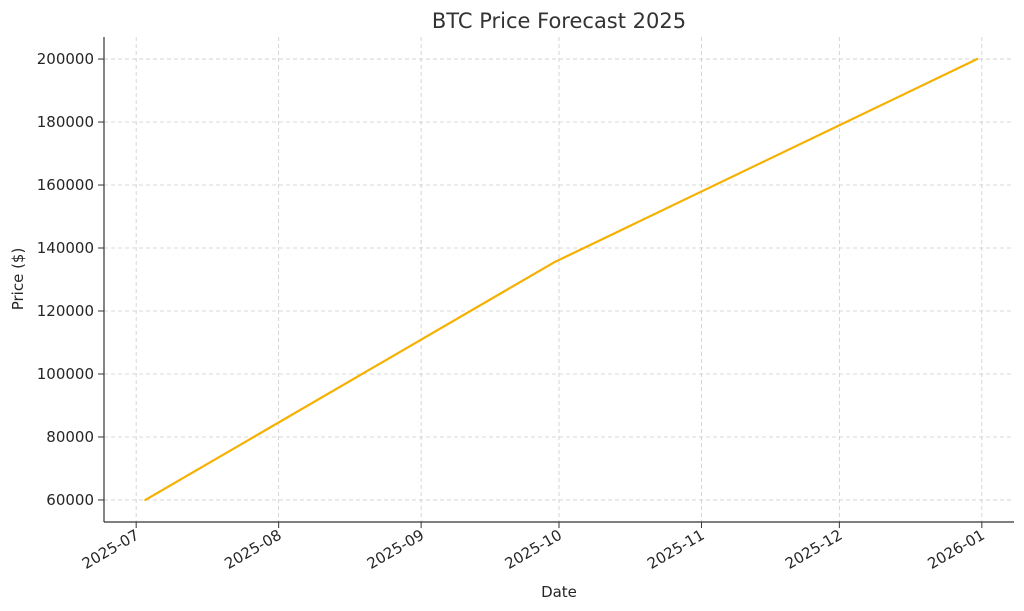 The width and height of the screenshot is (1024, 611). I want to click on y-tick-label: 80000, so click(70, 437).